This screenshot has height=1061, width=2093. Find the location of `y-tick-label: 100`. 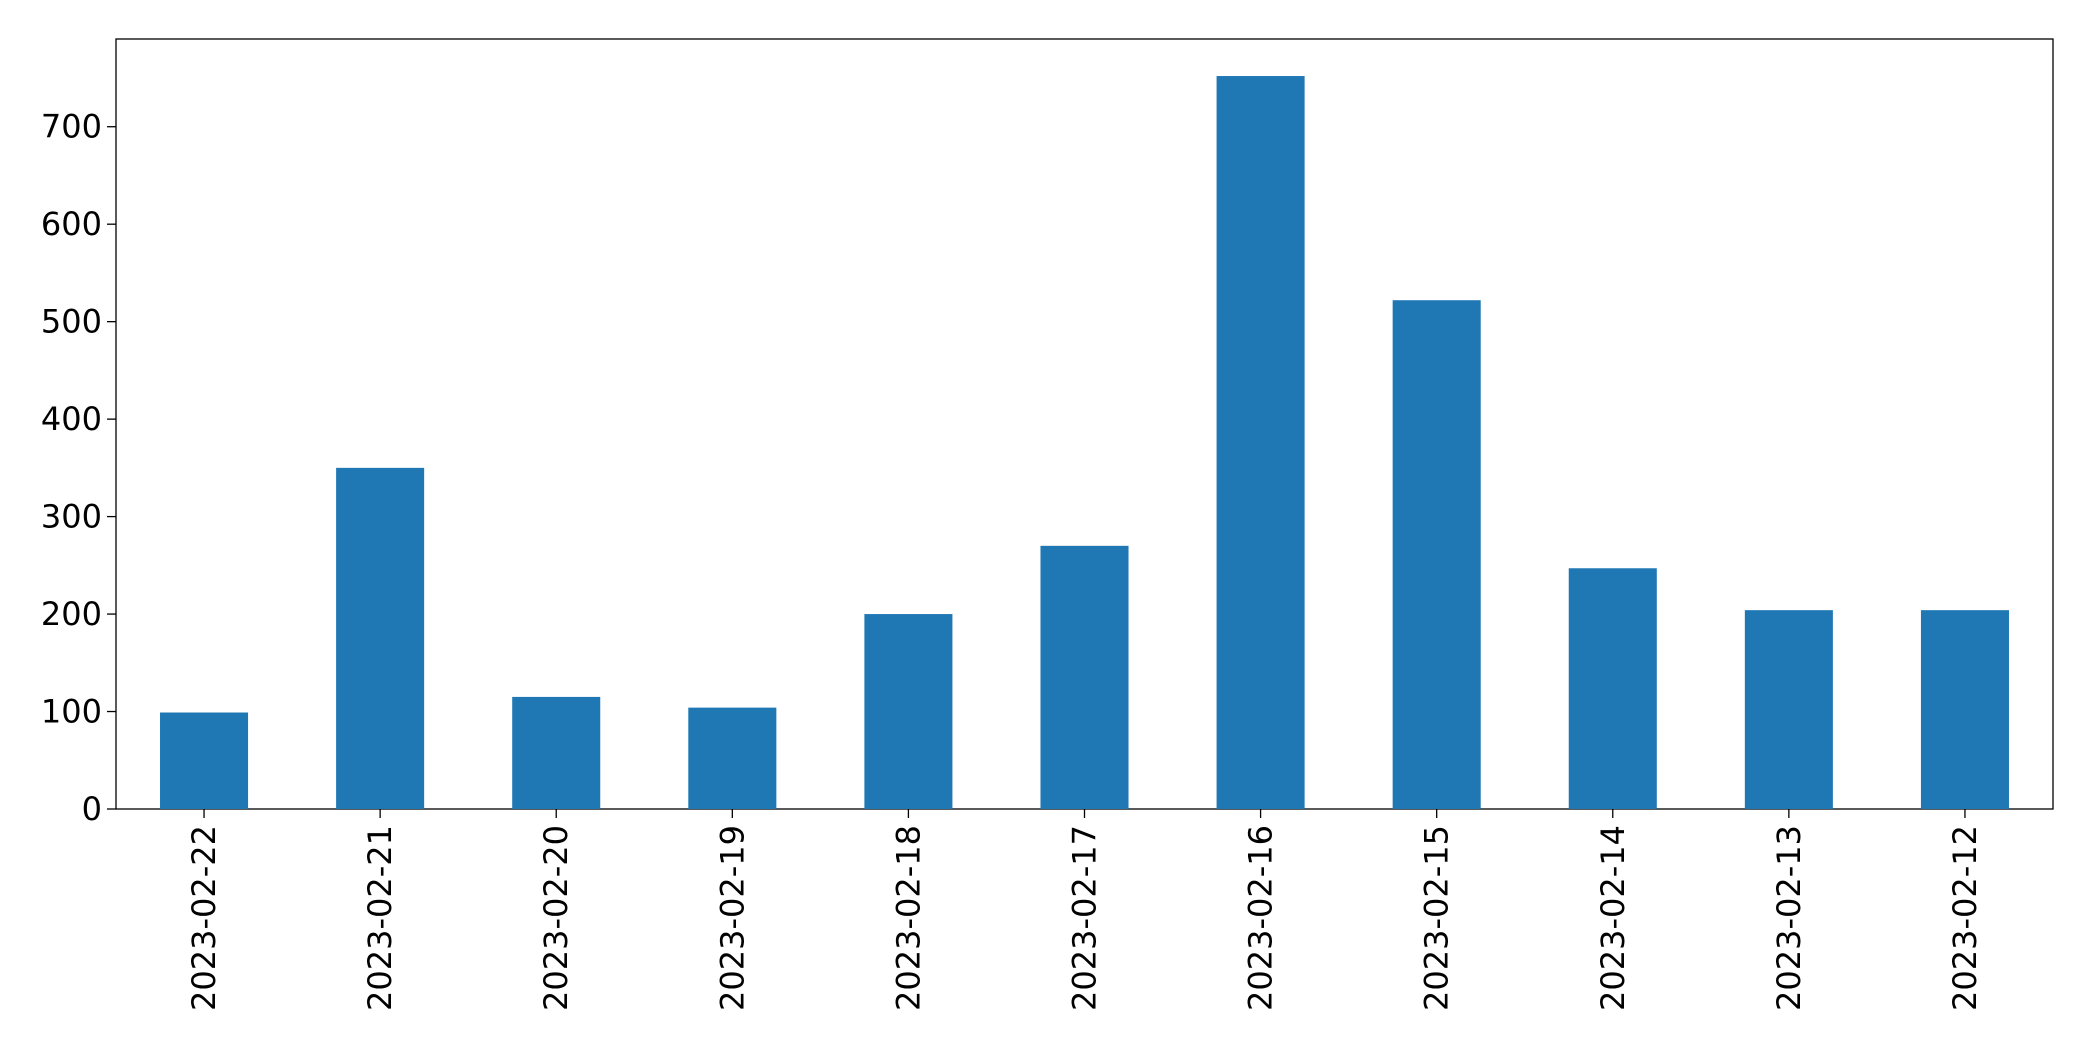

y-tick-label: 100 is located at coordinates (71, 712).